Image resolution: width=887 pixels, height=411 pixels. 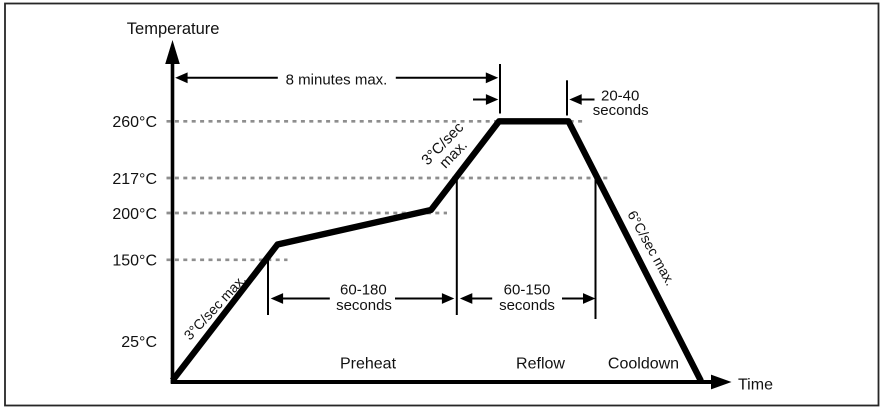 What do you see at coordinates (368, 364) in the screenshot?
I see `svg-text: Preheat` at bounding box center [368, 364].